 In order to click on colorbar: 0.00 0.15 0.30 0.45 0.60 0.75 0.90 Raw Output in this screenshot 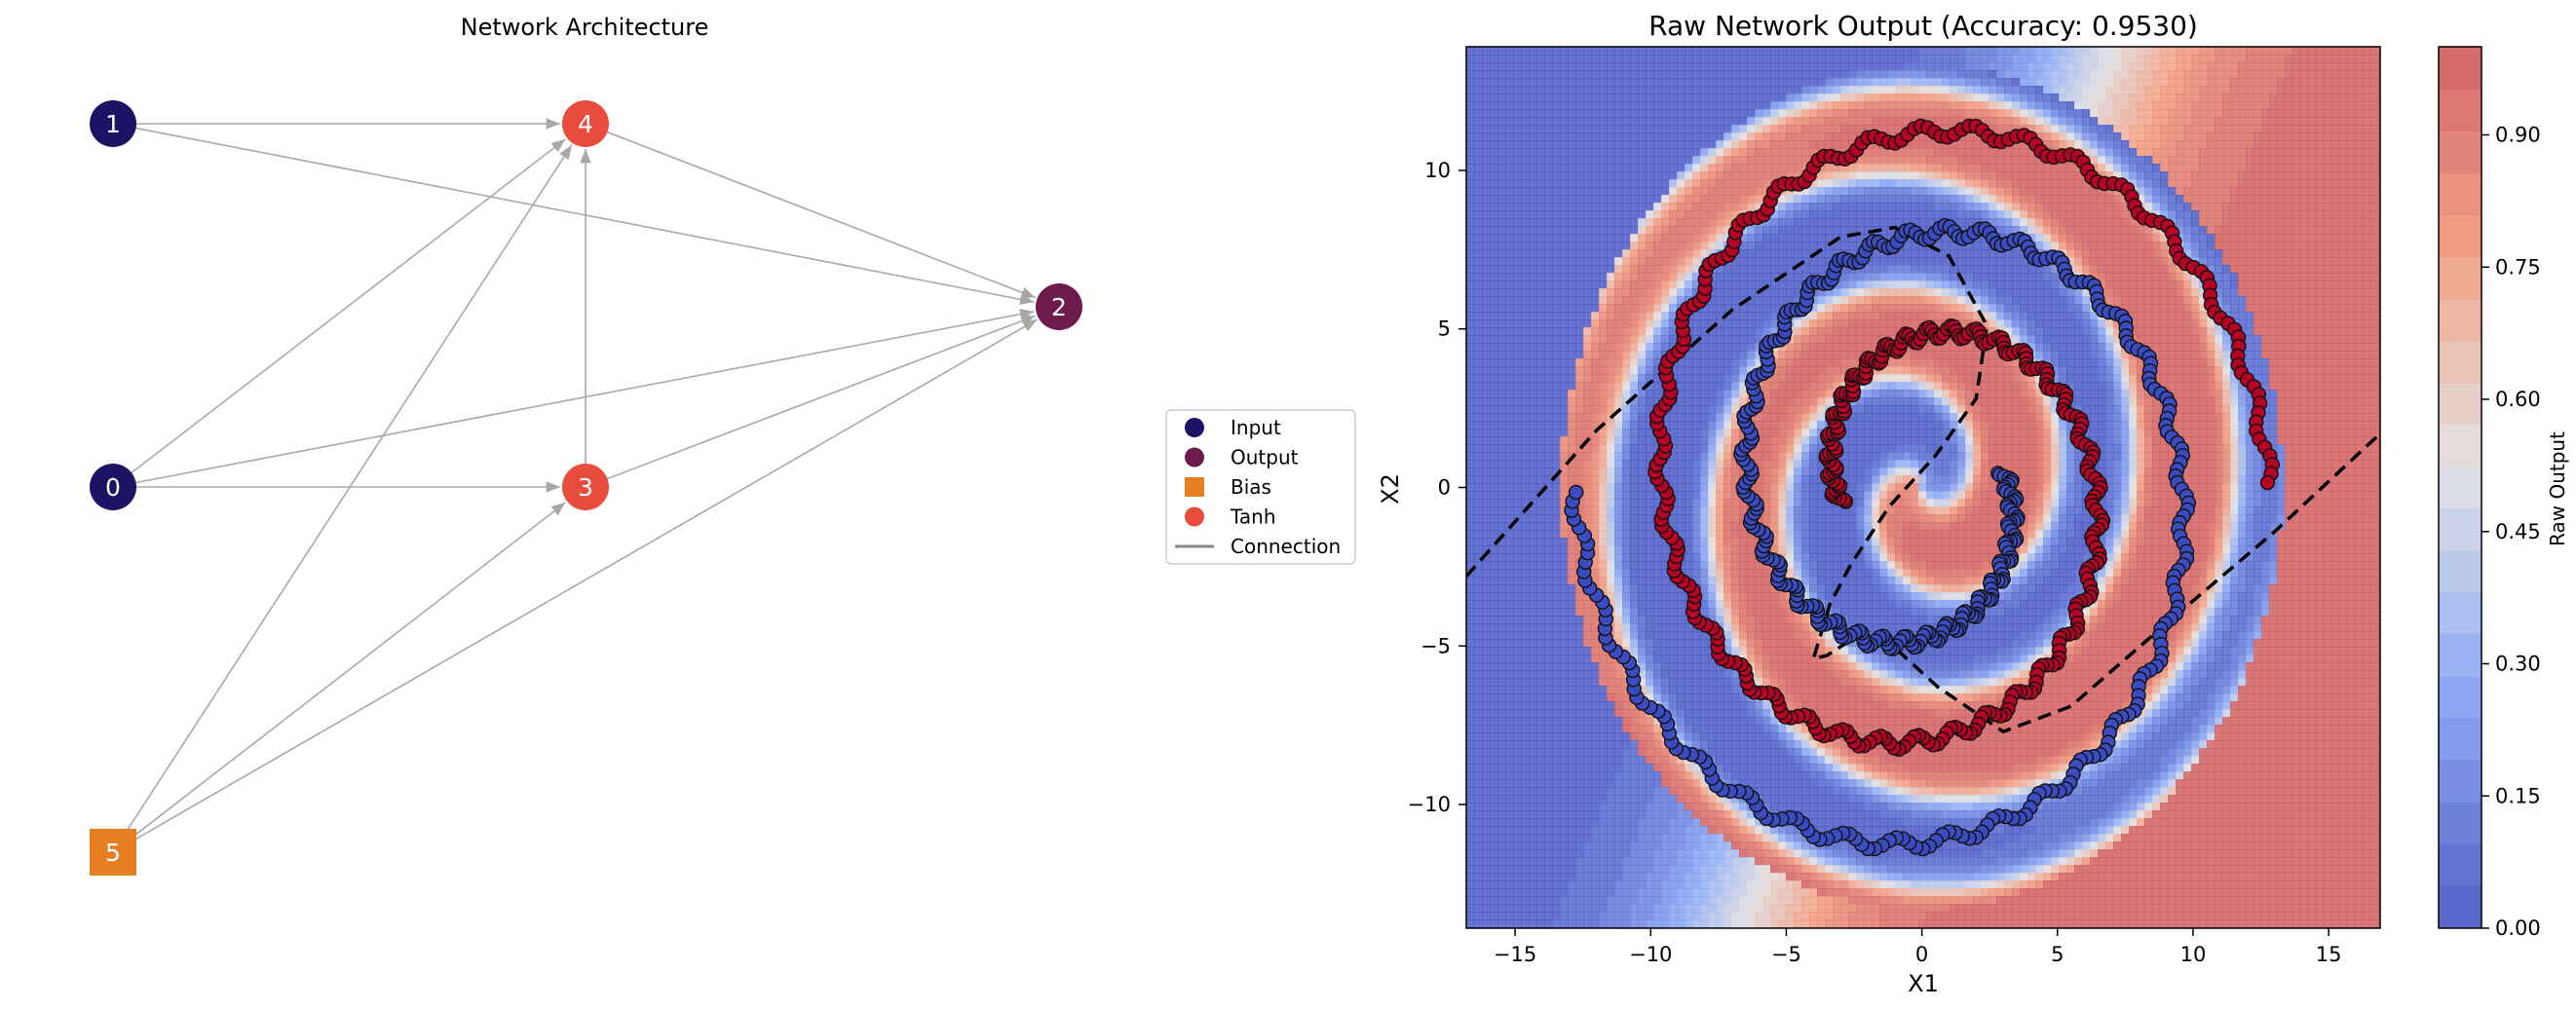, I will do `click(2504, 493)`.